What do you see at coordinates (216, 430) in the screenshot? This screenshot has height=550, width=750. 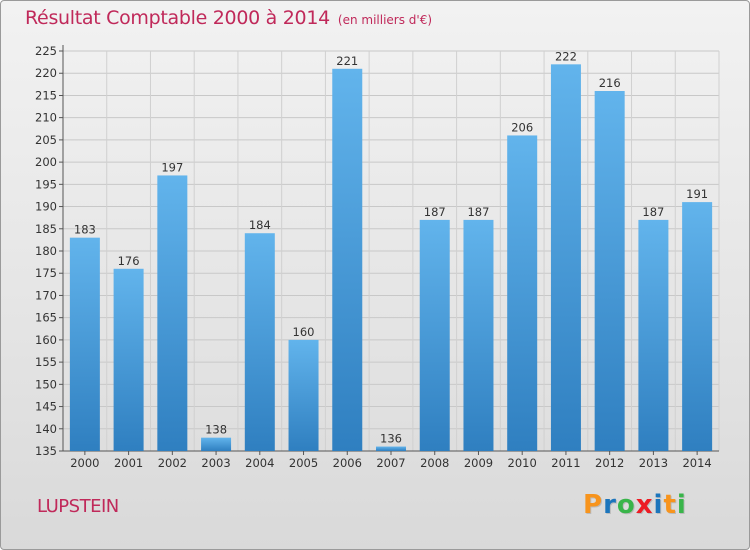 I see `data-label: 138` at bounding box center [216, 430].